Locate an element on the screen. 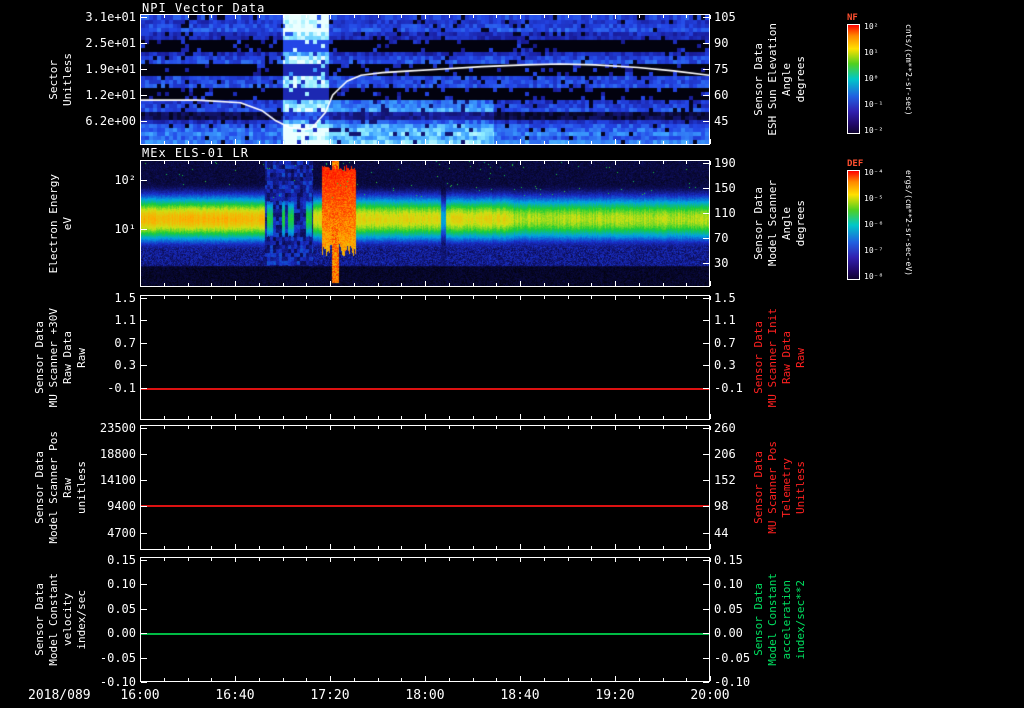 The width and height of the screenshot is (1024, 708). axis-label-line: Sector is located at coordinates (53, 79).